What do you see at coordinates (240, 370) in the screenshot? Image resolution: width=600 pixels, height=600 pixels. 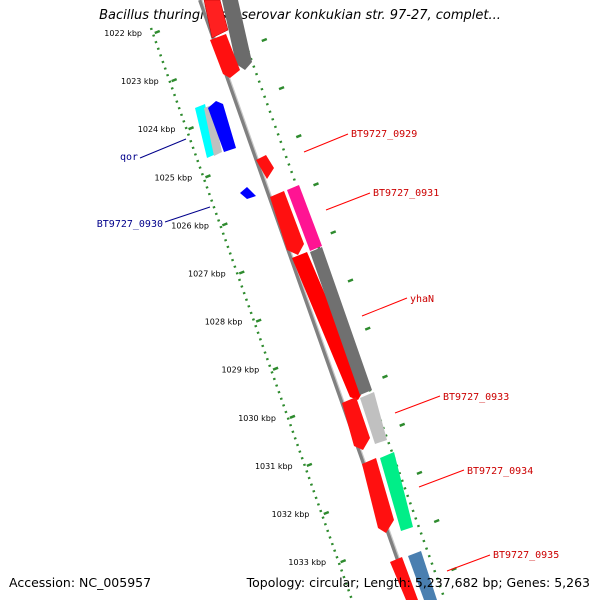 I see `scale-tick-label: 1029 kbp` at bounding box center [240, 370].